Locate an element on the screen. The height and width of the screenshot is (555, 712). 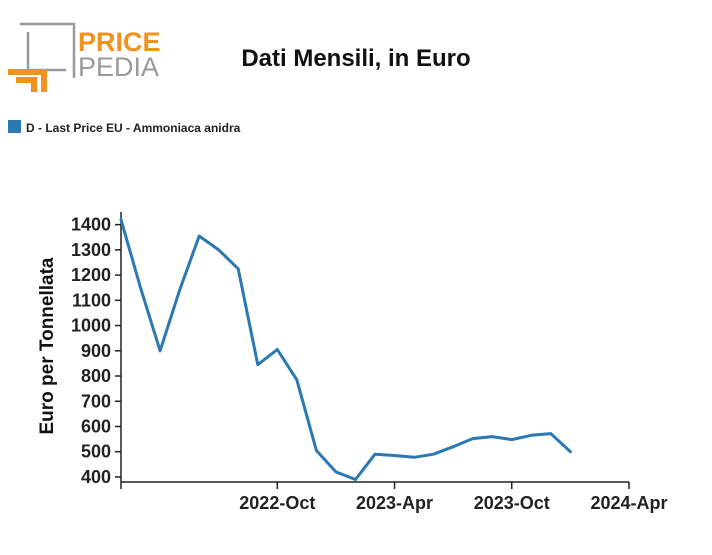
x-tick-label: 2023-Oct is located at coordinates (512, 503).